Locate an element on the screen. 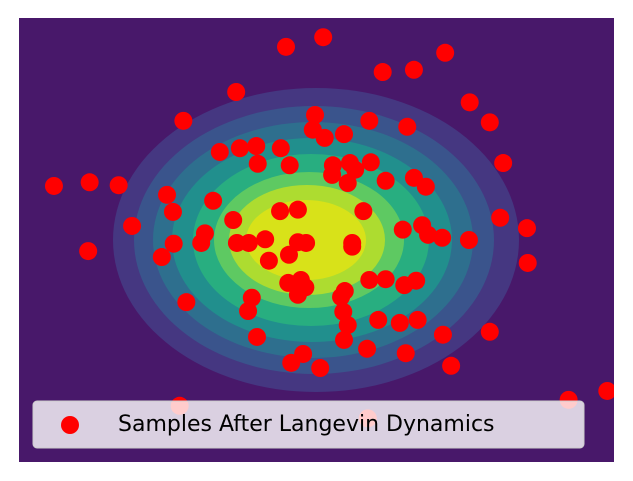  legend-marker is located at coordinates (70, 425).